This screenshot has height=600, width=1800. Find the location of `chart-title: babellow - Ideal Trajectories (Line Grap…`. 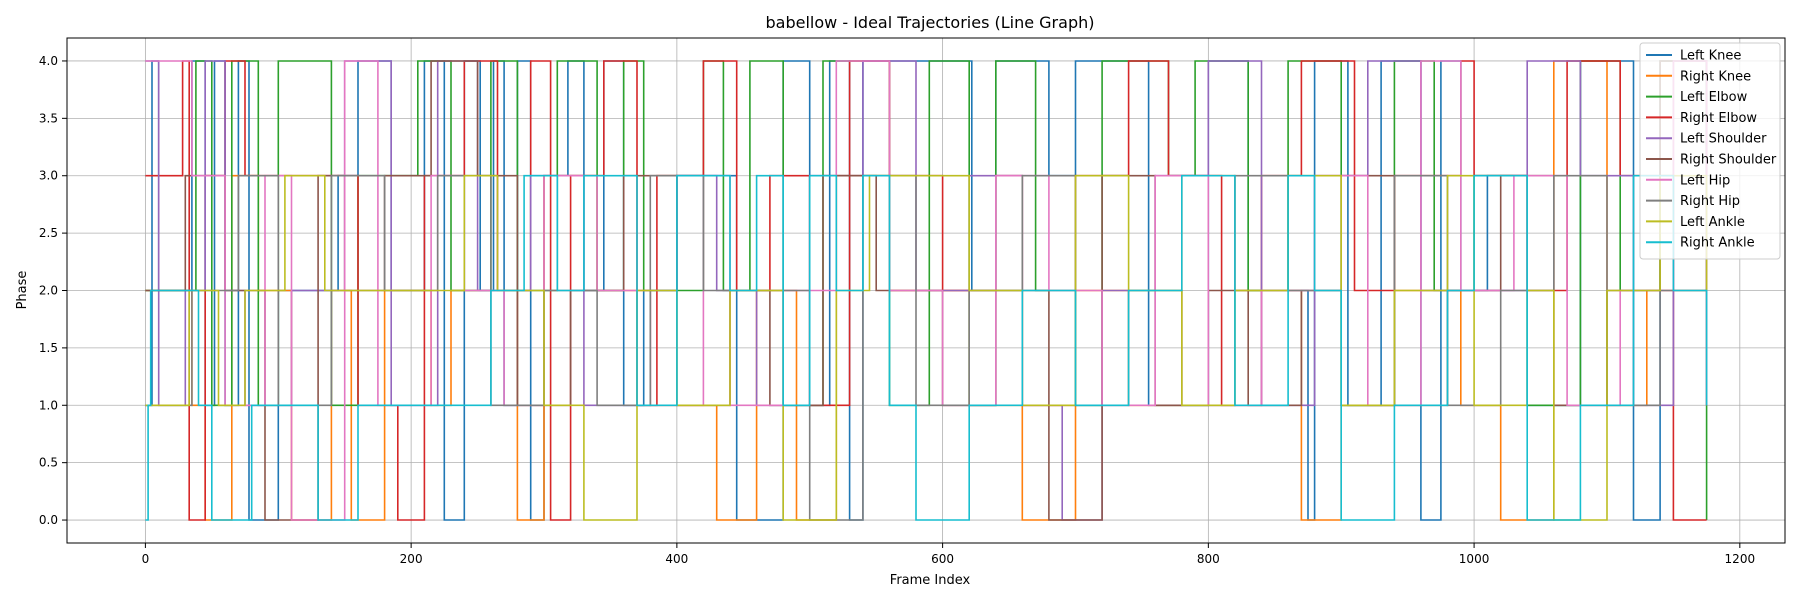

chart-title: babellow - Ideal Trajectories (Line Grap… is located at coordinates (930, 22).